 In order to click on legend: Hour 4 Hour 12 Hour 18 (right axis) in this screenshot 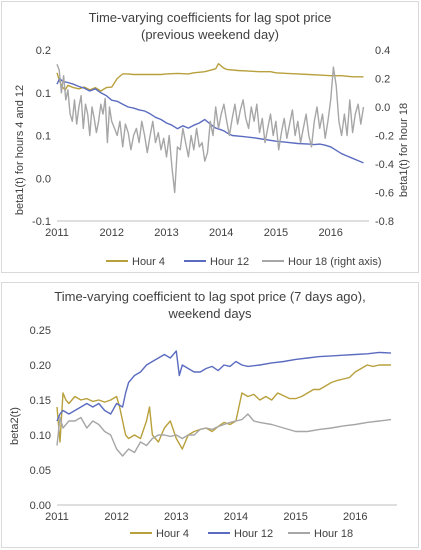, I will do `click(244, 262)`.